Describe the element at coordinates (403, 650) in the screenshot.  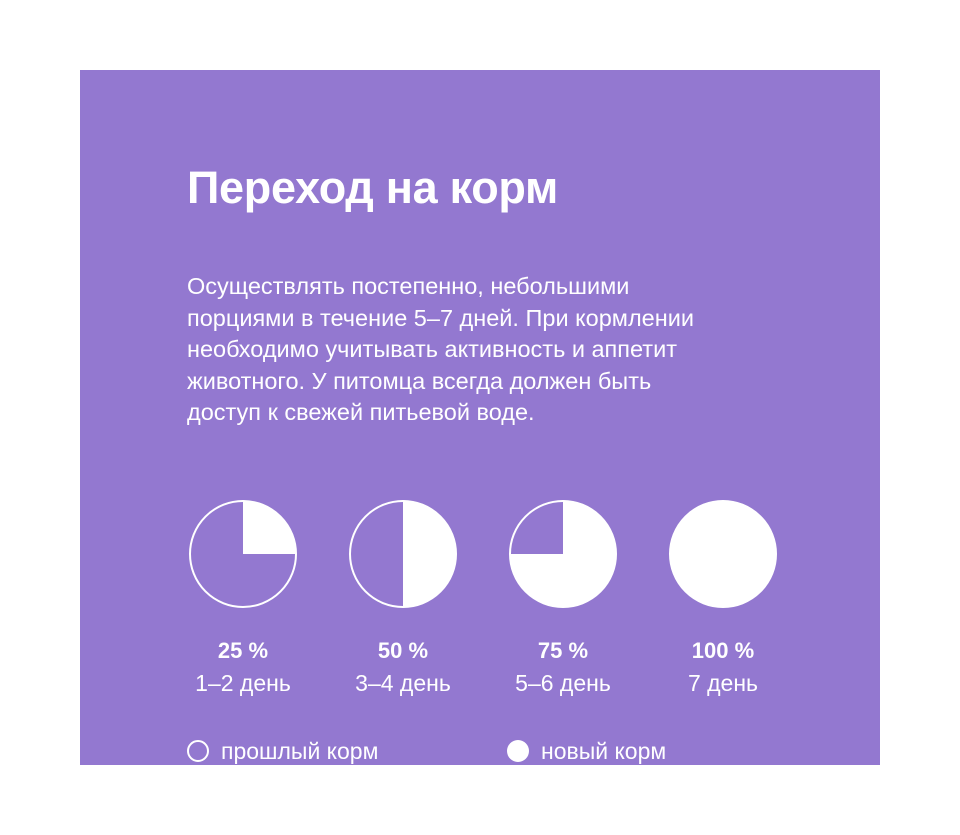
I see `step-percent: 50 %` at that location.